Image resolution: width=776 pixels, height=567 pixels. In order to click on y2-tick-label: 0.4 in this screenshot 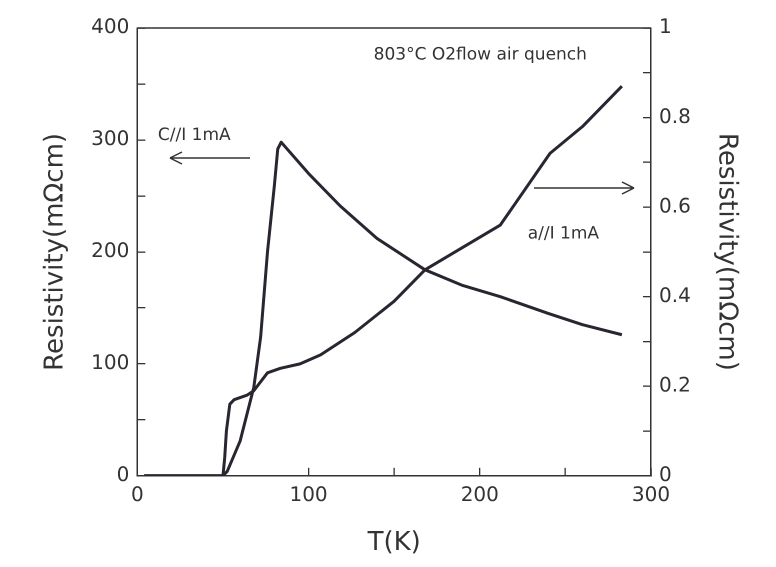, I will do `click(674, 294)`.